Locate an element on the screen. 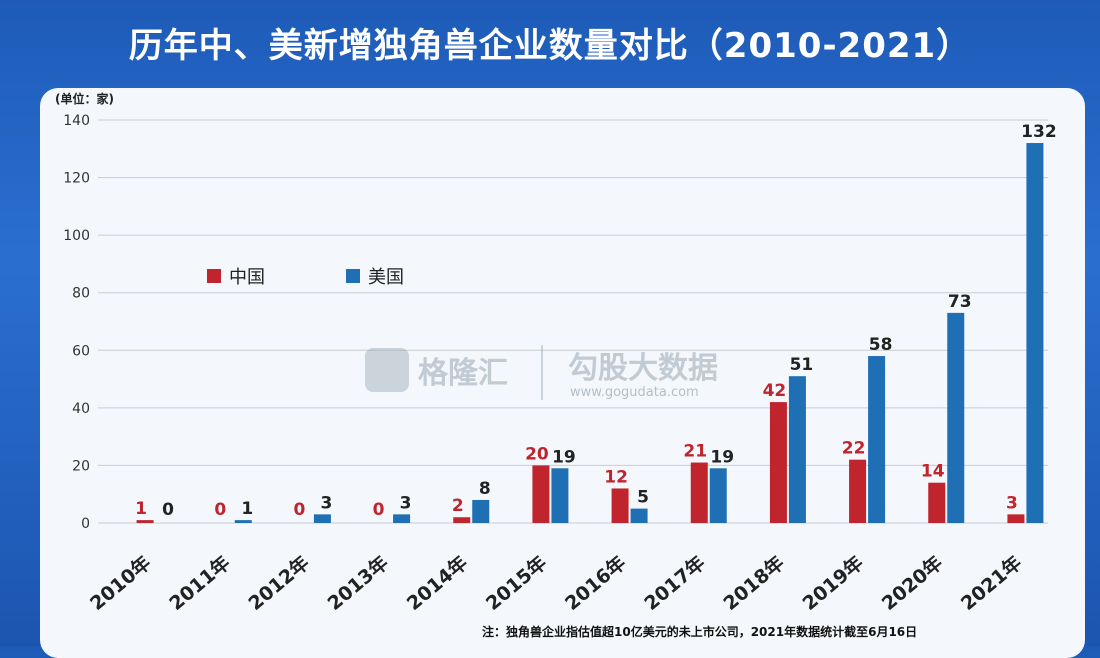 Image resolution: width=1100 pixels, height=658 pixels. legend-china-swatch is located at coordinates (214, 276).